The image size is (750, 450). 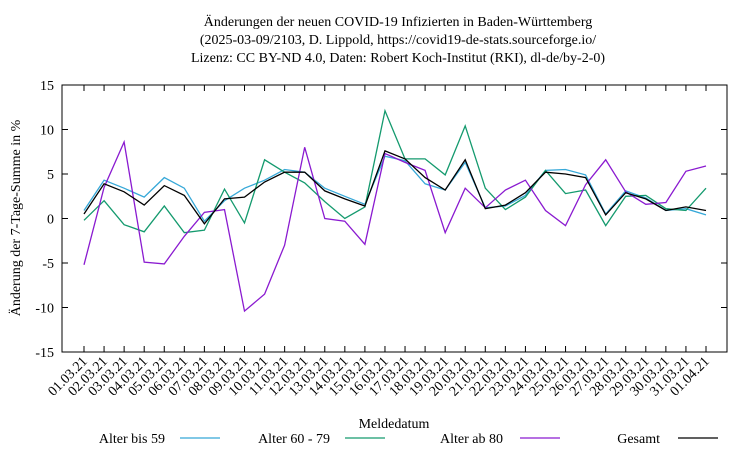 What do you see at coordinates (50, 220) in the screenshot?
I see `y-tick-label: 0` at bounding box center [50, 220].